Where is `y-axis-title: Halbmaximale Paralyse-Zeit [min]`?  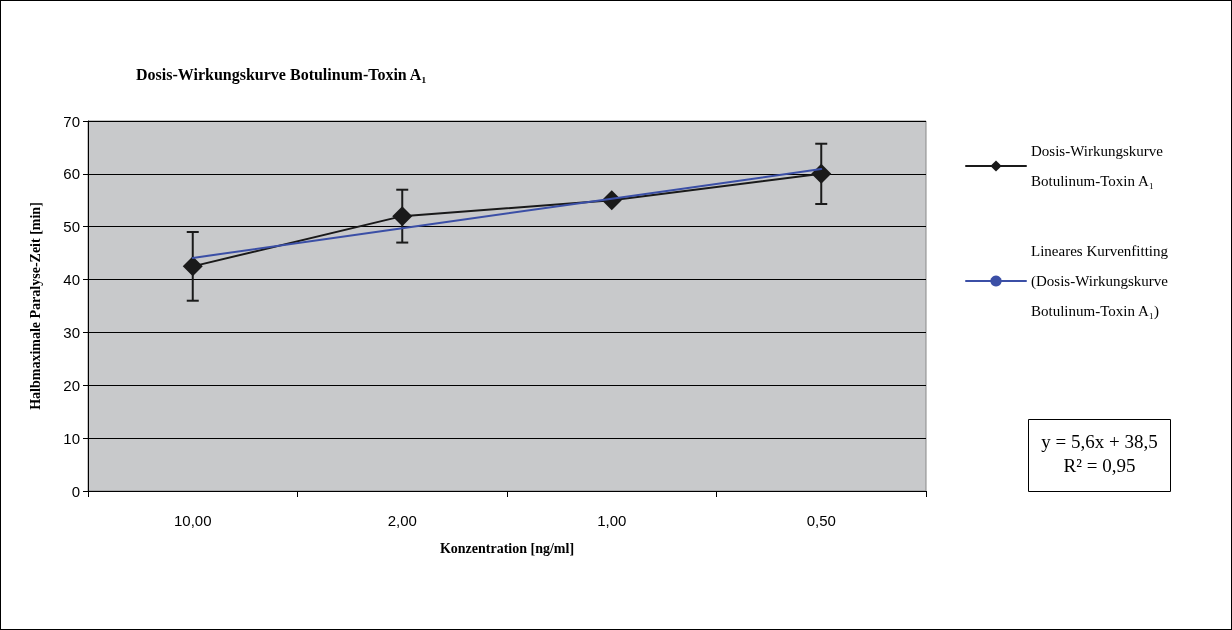 y-axis-title: Halbmaximale Paralyse-Zeit [min] is located at coordinates (35, 306).